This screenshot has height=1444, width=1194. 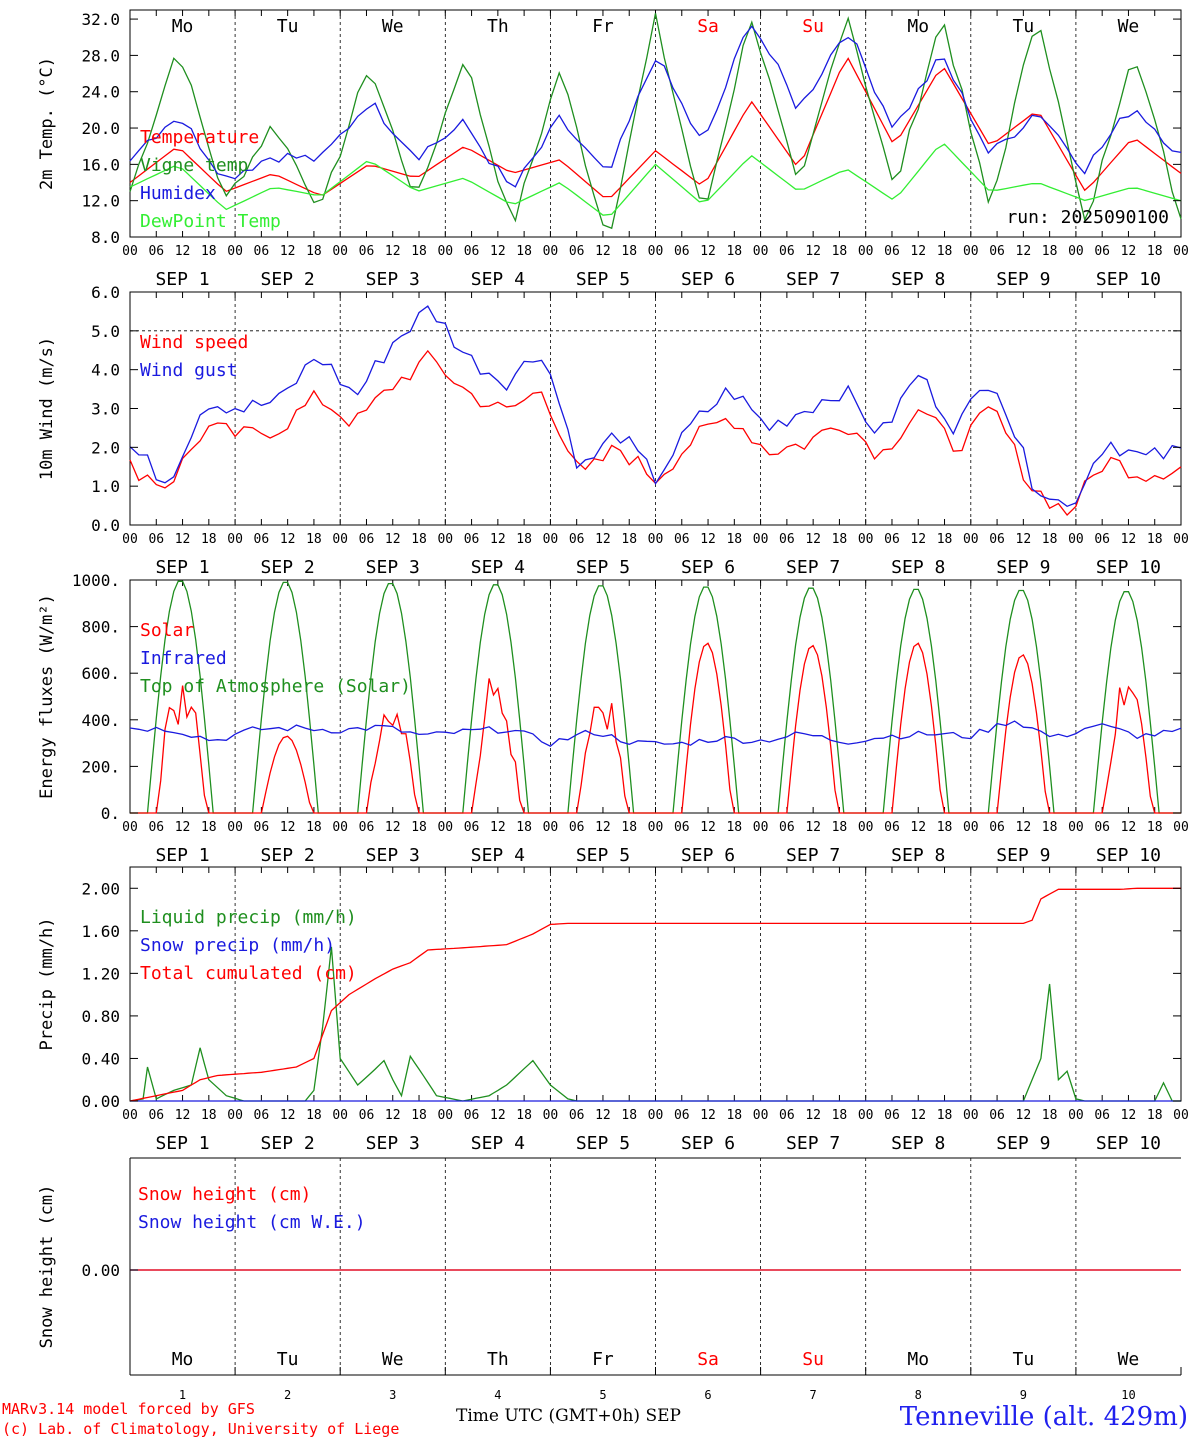 What do you see at coordinates (199, 137) in the screenshot?
I see `legend-red: Temperature` at bounding box center [199, 137].